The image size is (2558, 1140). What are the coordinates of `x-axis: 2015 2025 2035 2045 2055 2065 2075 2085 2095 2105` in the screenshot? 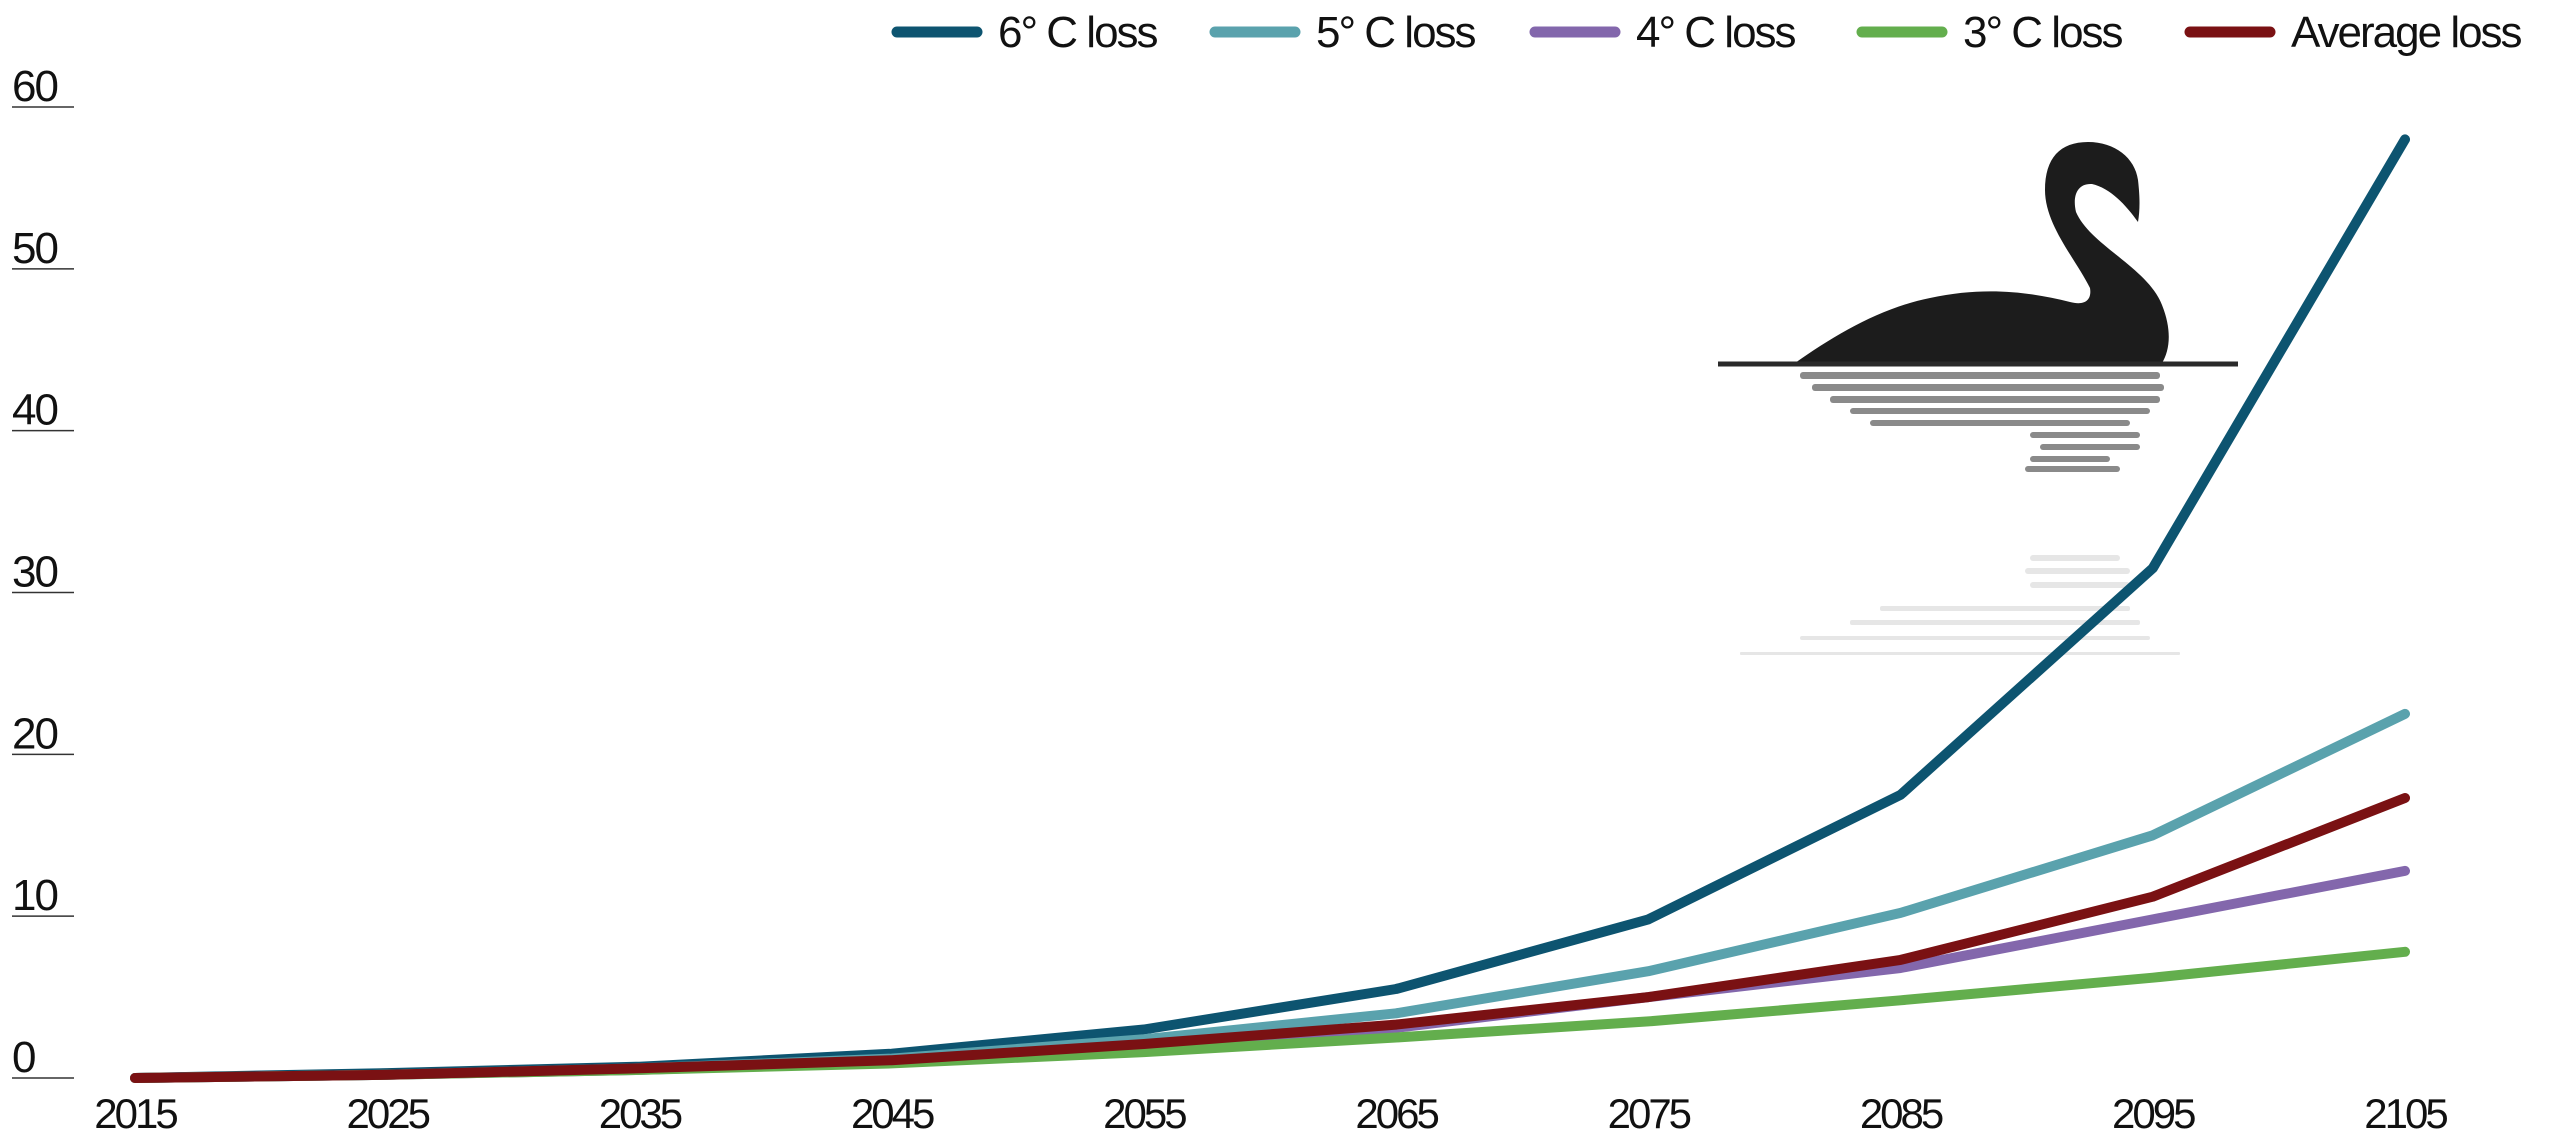 It's located at (1272, 1113).